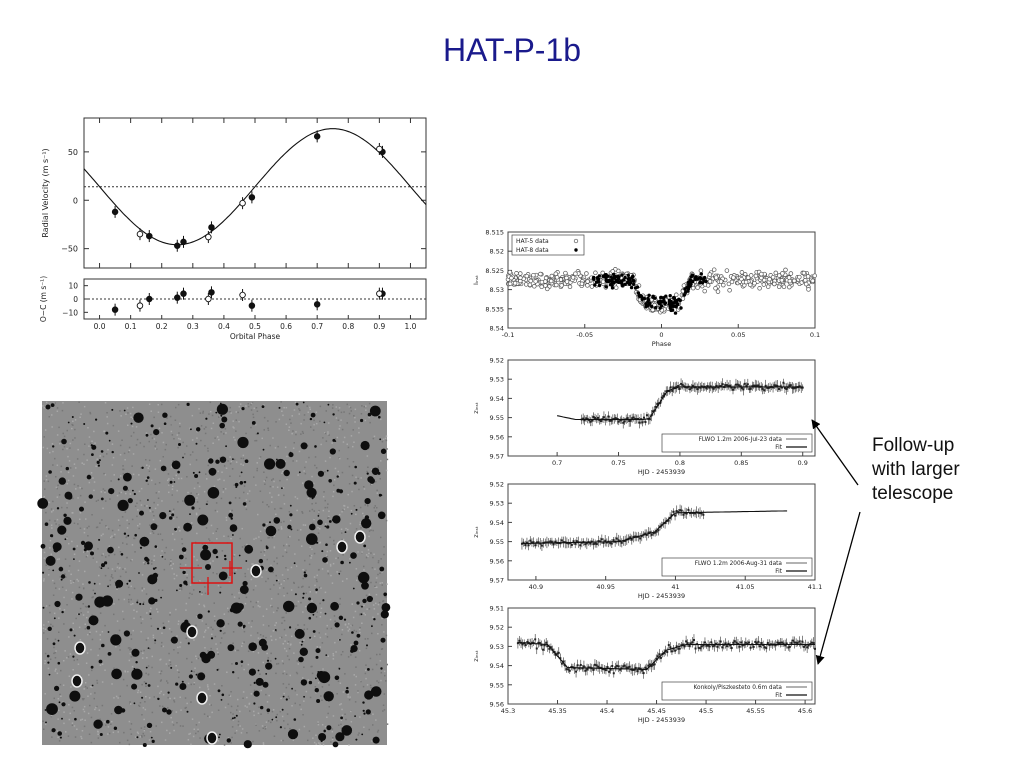 The width and height of the screenshot is (1024, 768). Describe the element at coordinates (162, 326) in the screenshot. I see `x-tick-label: 0.2` at that location.